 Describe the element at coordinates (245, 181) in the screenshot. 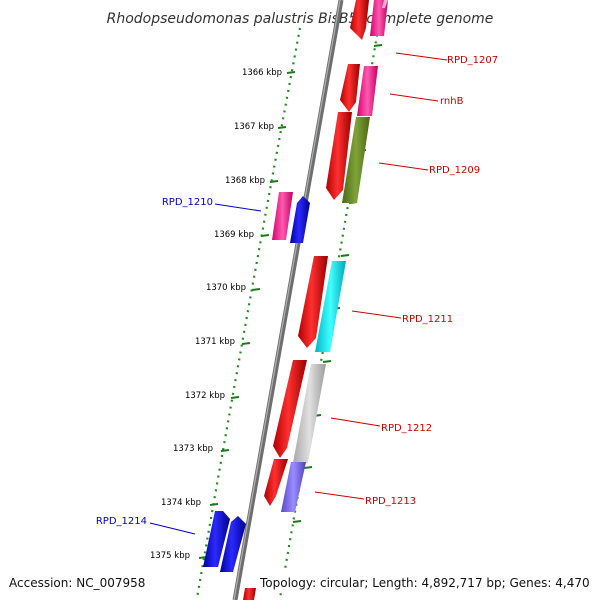

I see `tick-label: 1368 kbp` at that location.